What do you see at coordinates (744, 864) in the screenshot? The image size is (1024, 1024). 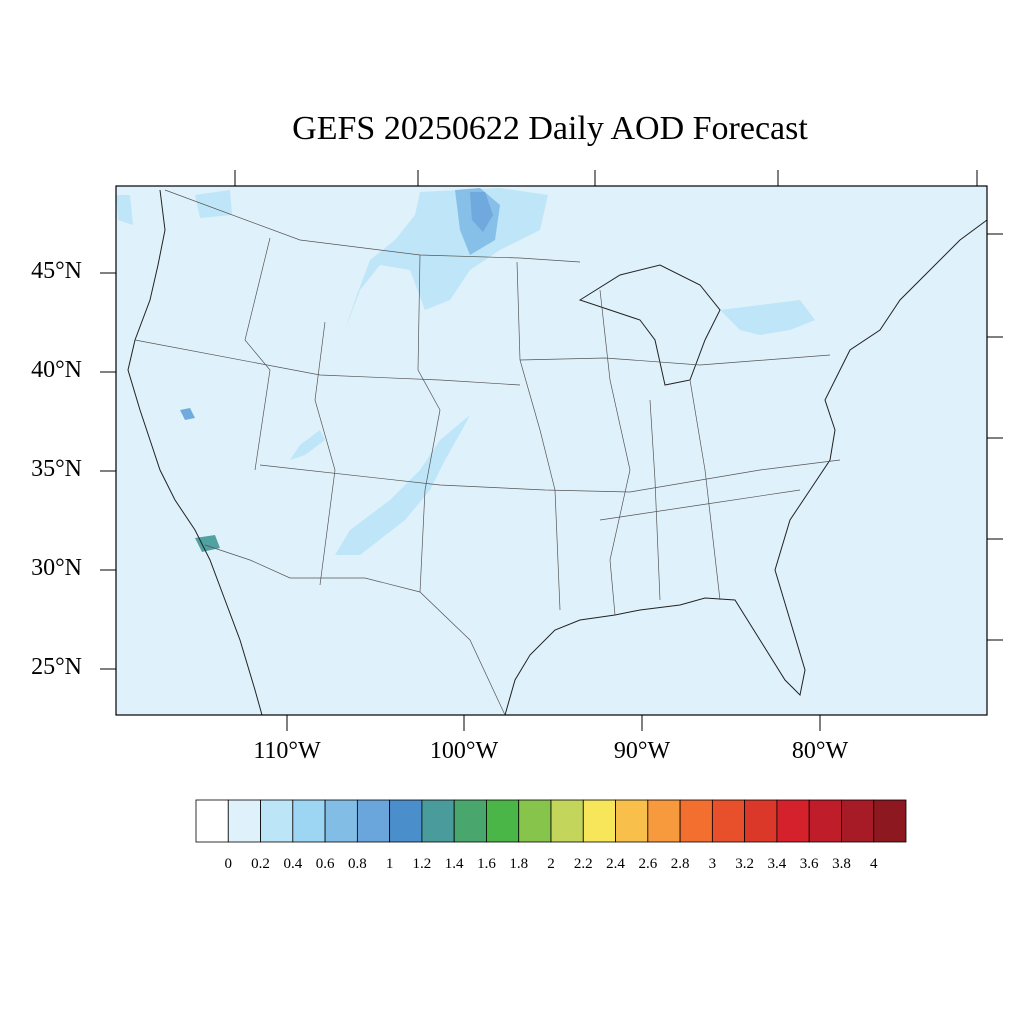 I see `colorbar-tick-label: 3.2` at bounding box center [744, 864].